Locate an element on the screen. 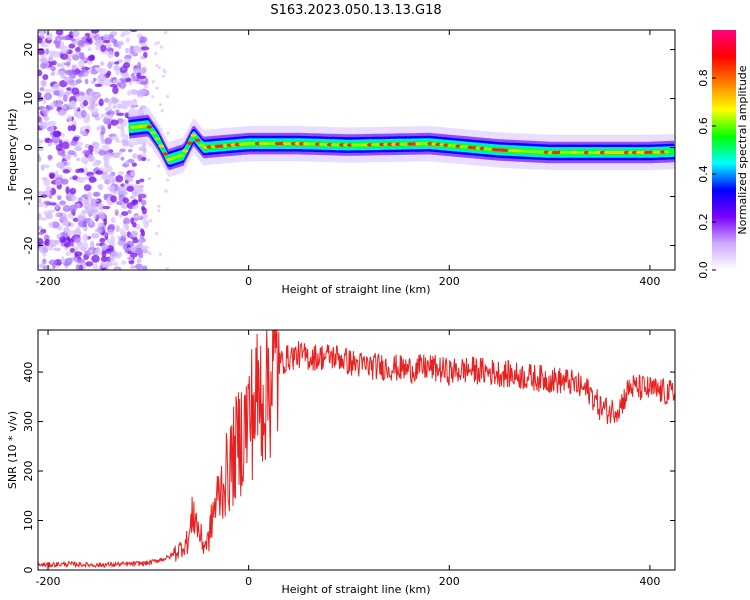 Image resolution: width=750 pixels, height=600 pixels. y-tick-label: 0 is located at coordinates (28, 570).